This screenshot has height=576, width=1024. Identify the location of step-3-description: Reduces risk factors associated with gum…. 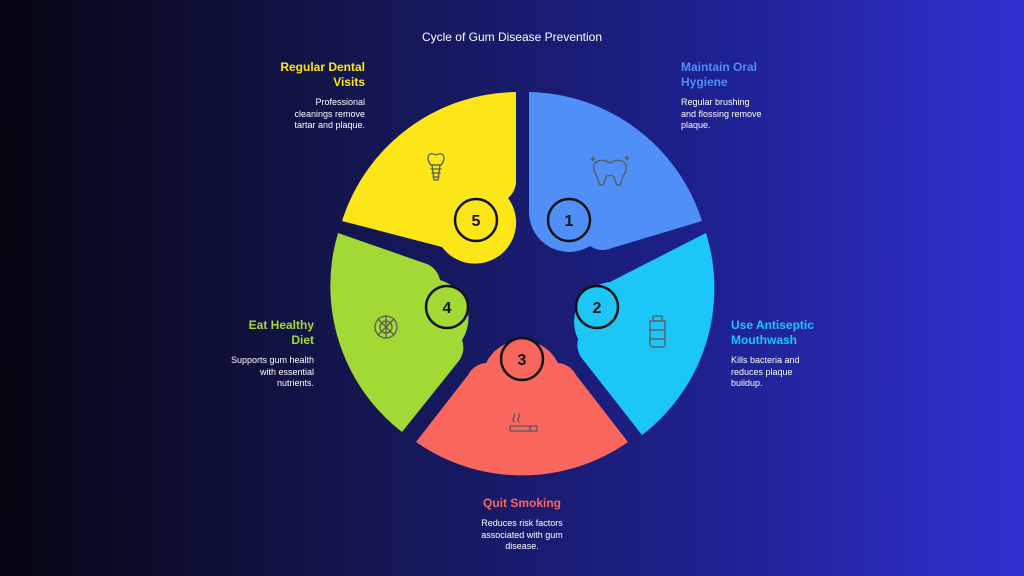
(522, 534).